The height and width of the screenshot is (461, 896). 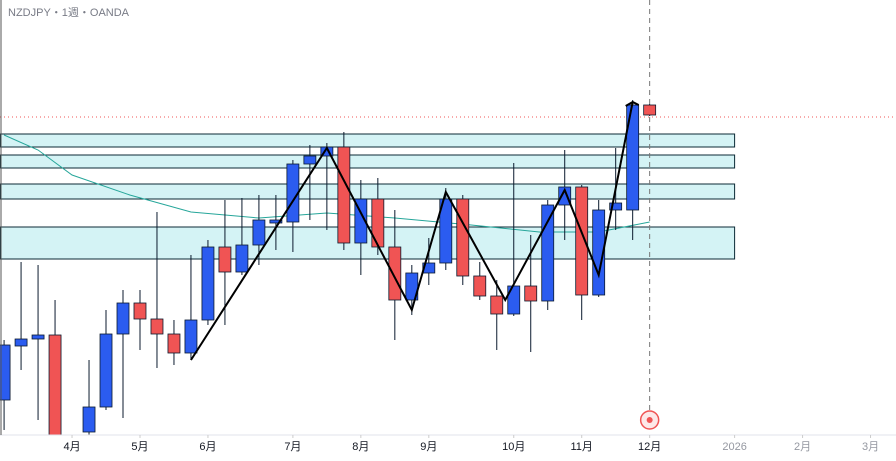 I want to click on x-tick-label: 11月, so click(x=581, y=447).